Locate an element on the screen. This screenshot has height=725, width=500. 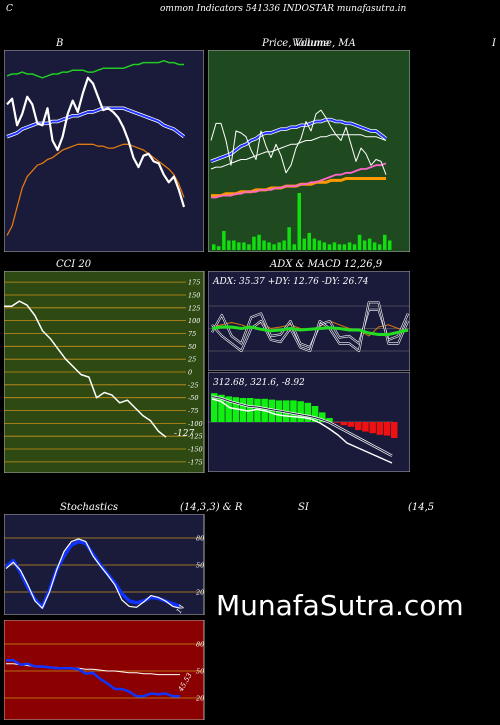
ma-blue-line is located at coordinates (298, 140).